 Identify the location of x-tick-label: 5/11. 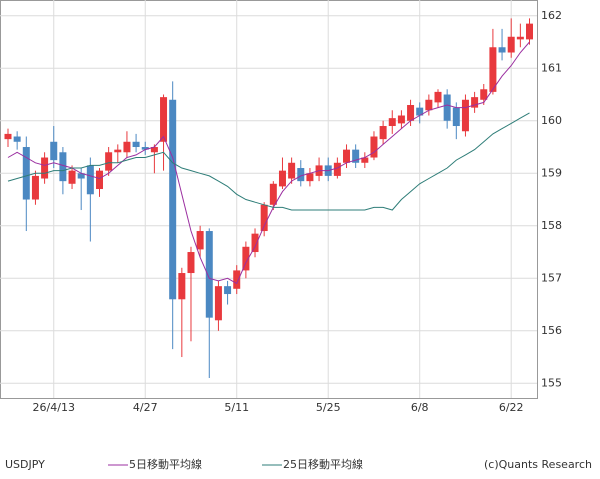
(236, 407).